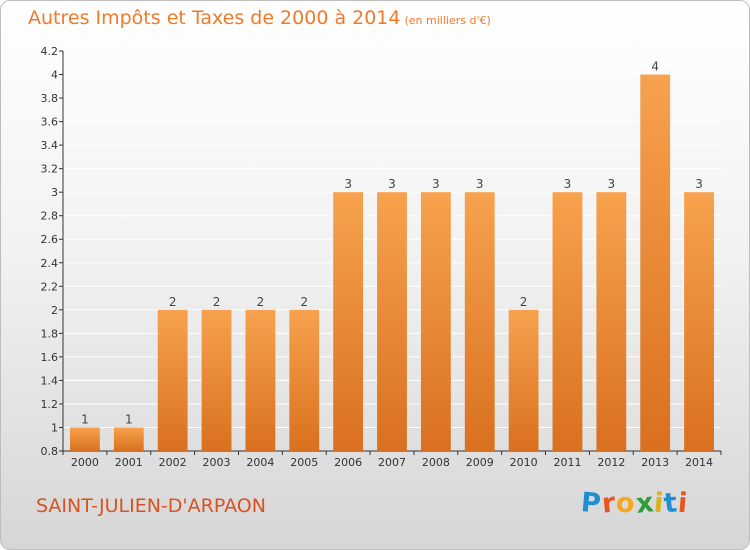 This screenshot has height=550, width=750. Describe the element at coordinates (129, 462) in the screenshot. I see `x-tick-label: 2001` at that location.